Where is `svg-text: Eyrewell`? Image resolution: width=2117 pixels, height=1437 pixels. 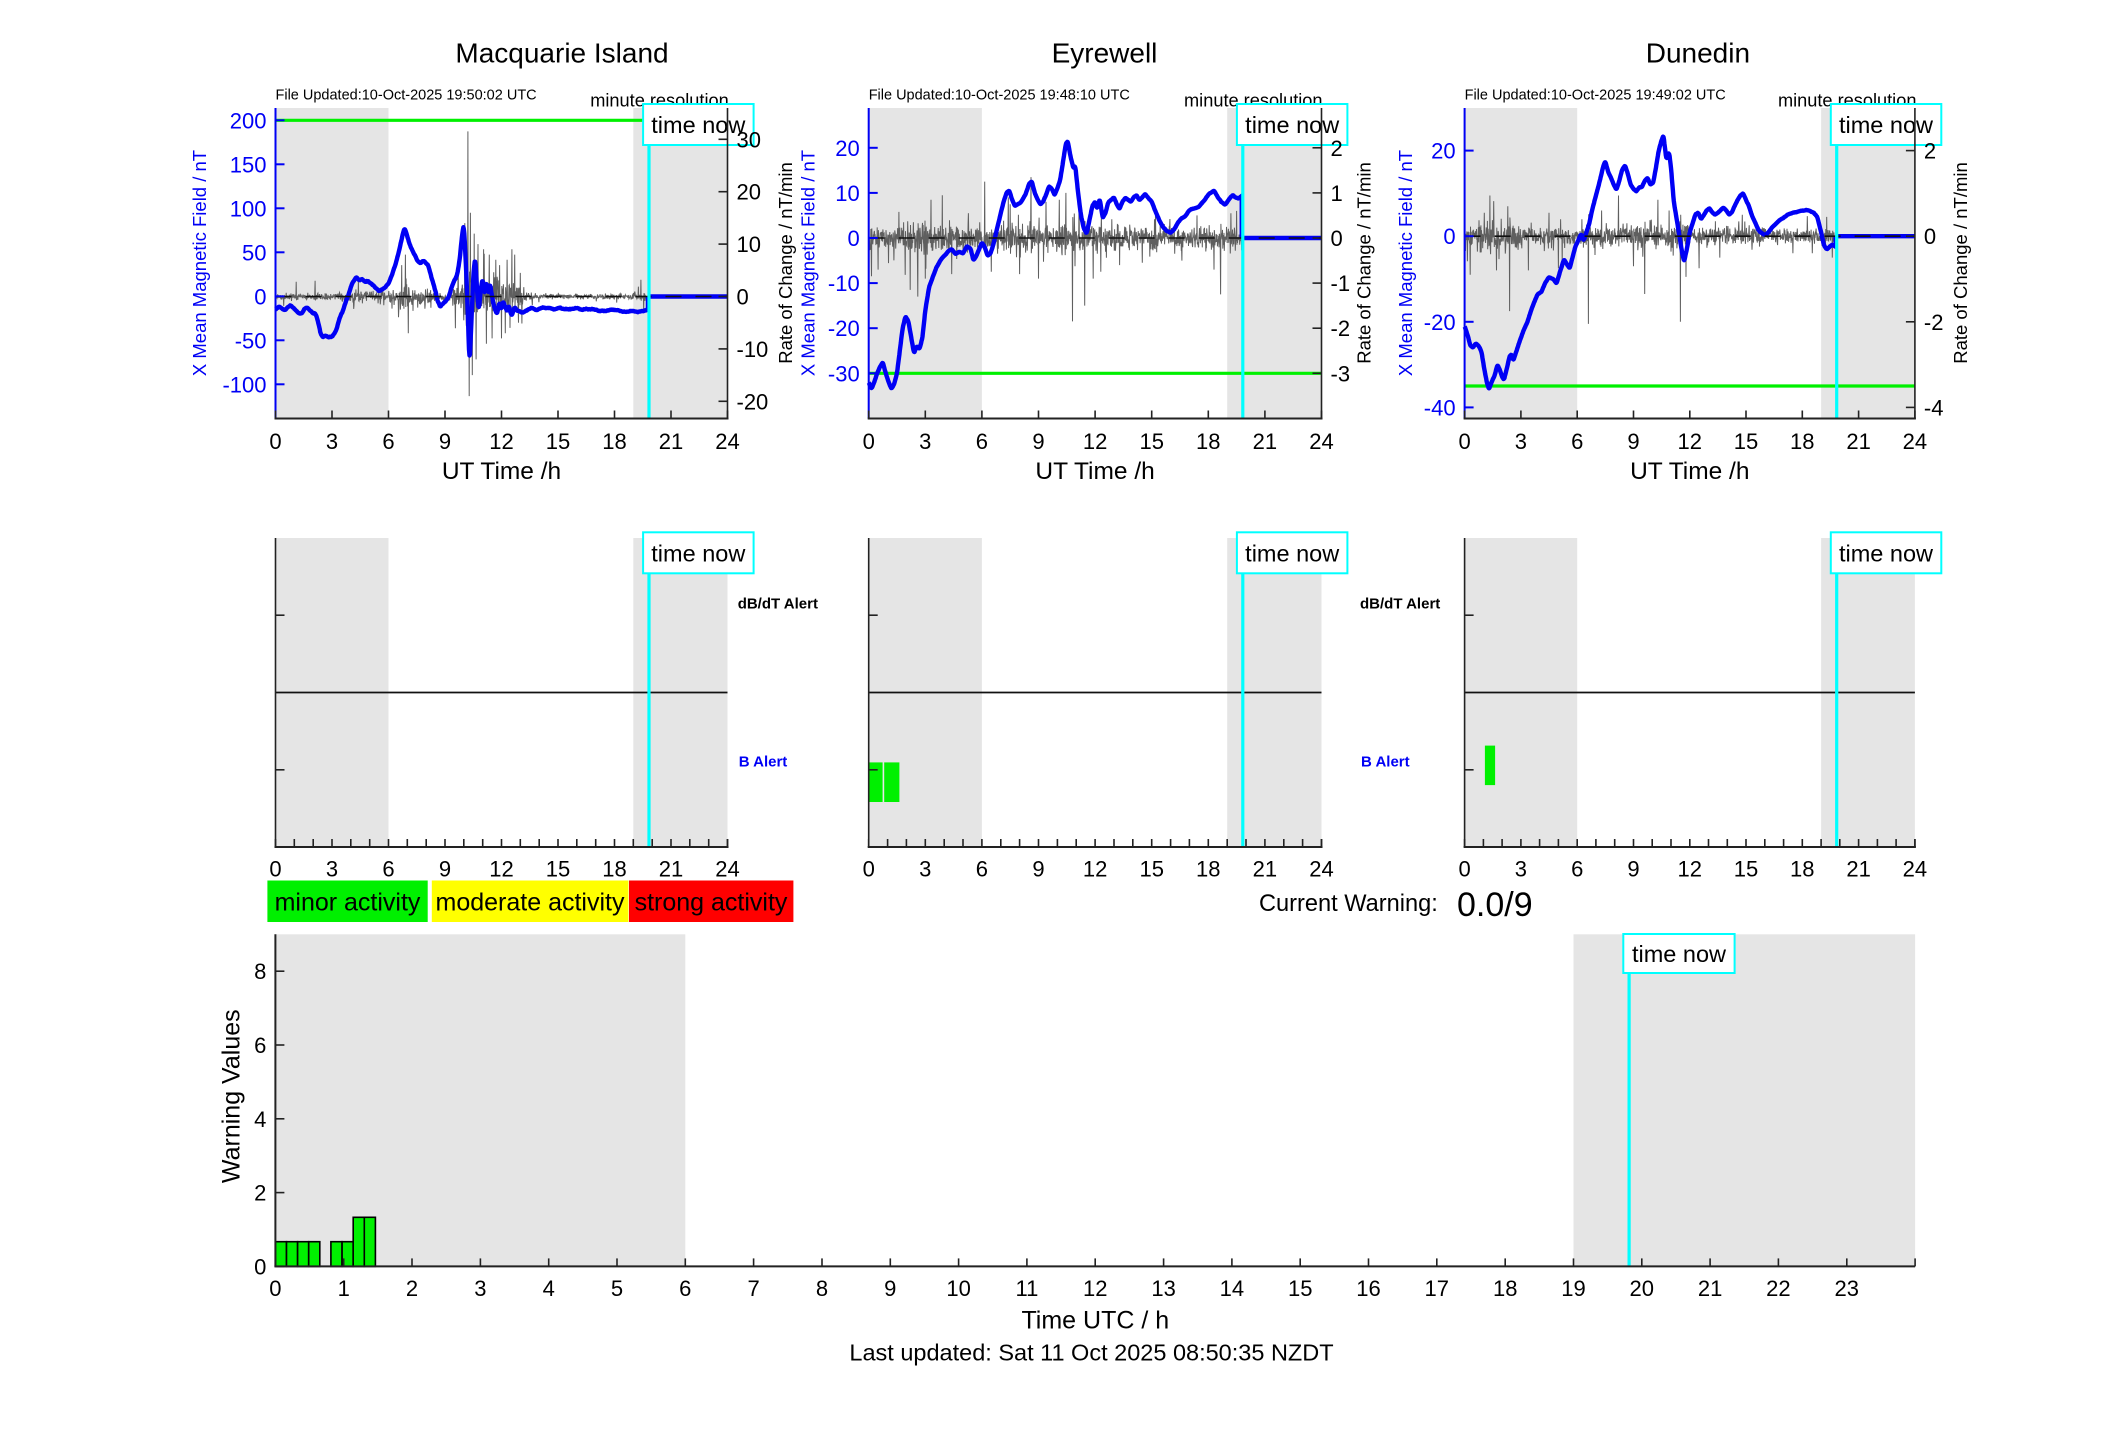 svg-text: Eyrewell is located at coordinates (1105, 53).